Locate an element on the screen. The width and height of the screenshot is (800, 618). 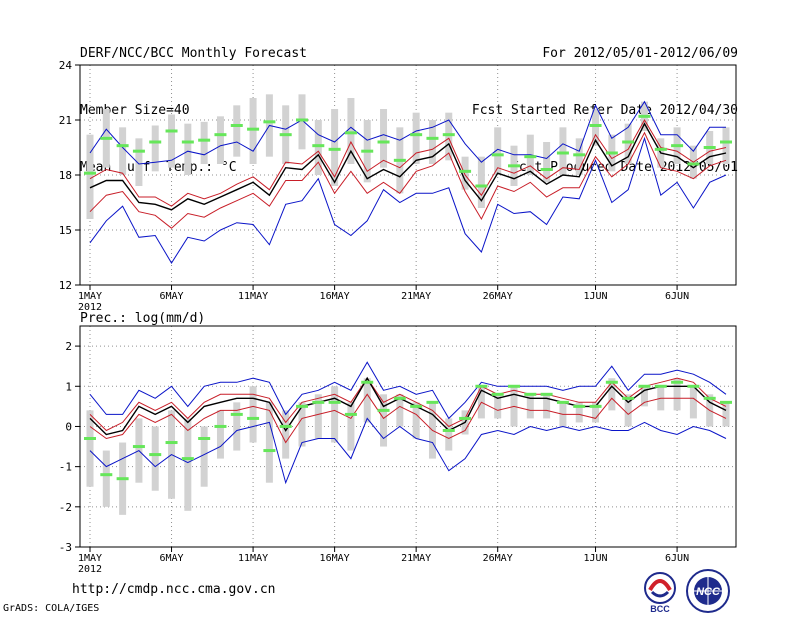
y-tick-label: 1 is located at coordinates (68, 386).